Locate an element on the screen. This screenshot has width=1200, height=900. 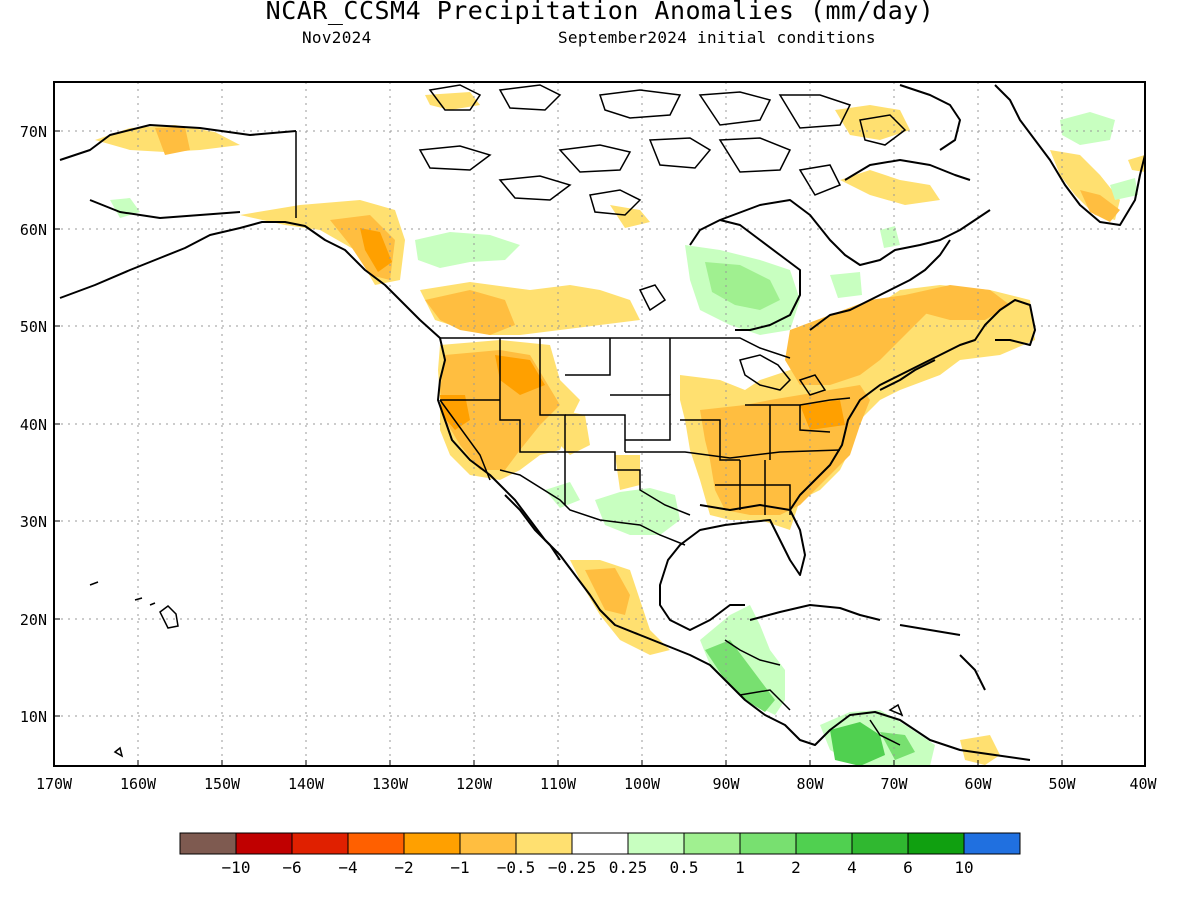
lon-label: 60W is located at coordinates (978, 784).